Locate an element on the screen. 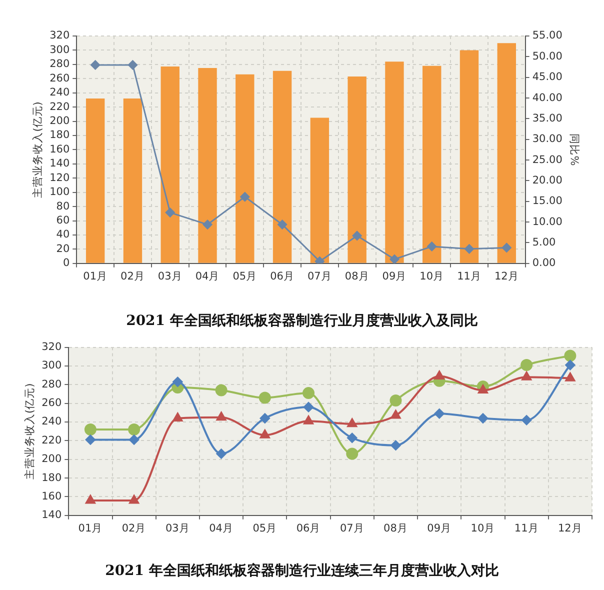 This screenshot has height=590, width=604. y2-tick-label: 35.00 is located at coordinates (547, 118).